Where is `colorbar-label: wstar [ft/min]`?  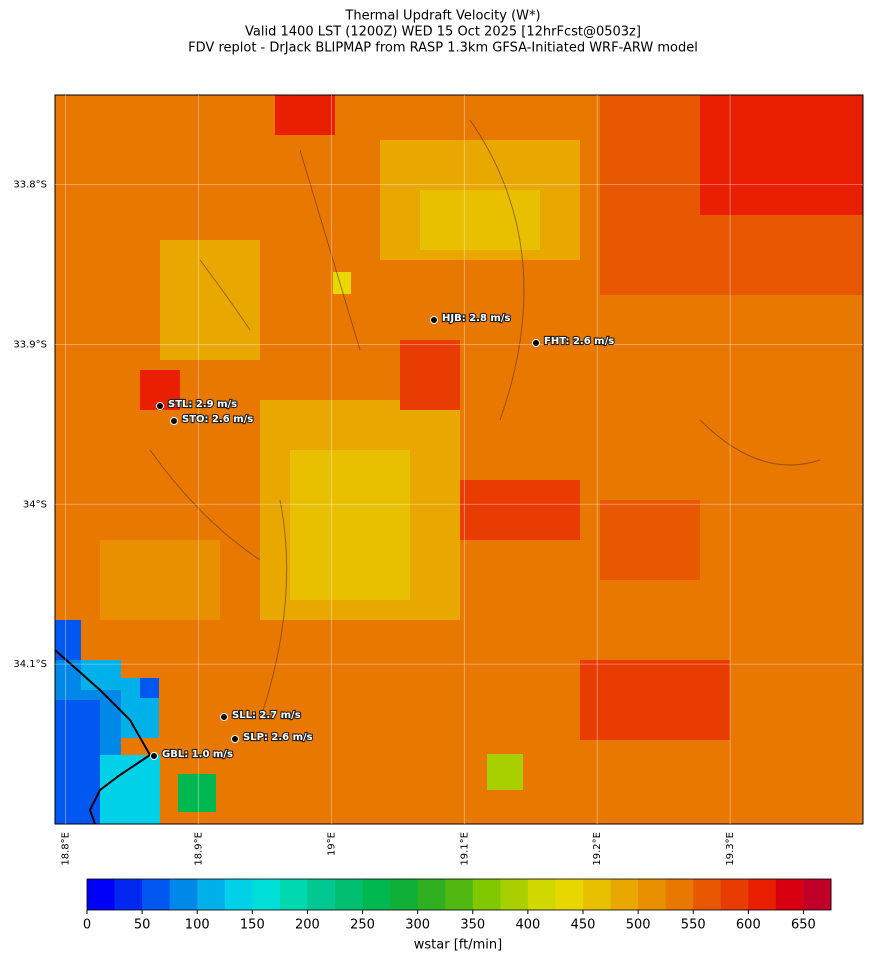 colorbar-label: wstar [ft/min] is located at coordinates (458, 945).